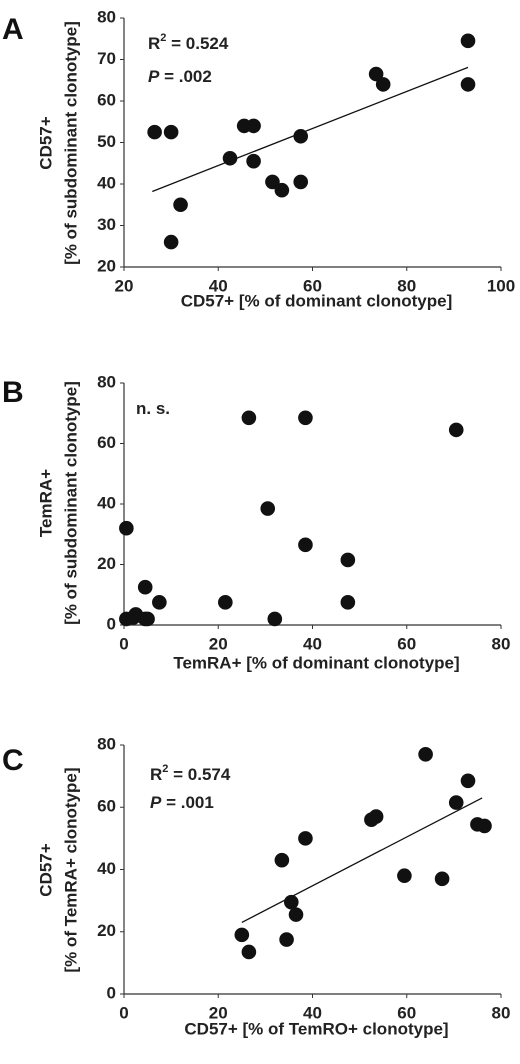  What do you see at coordinates (70, 869) in the screenshot?
I see `y-axis-subtitle: [% of TemRA+ clonotype]` at bounding box center [70, 869].